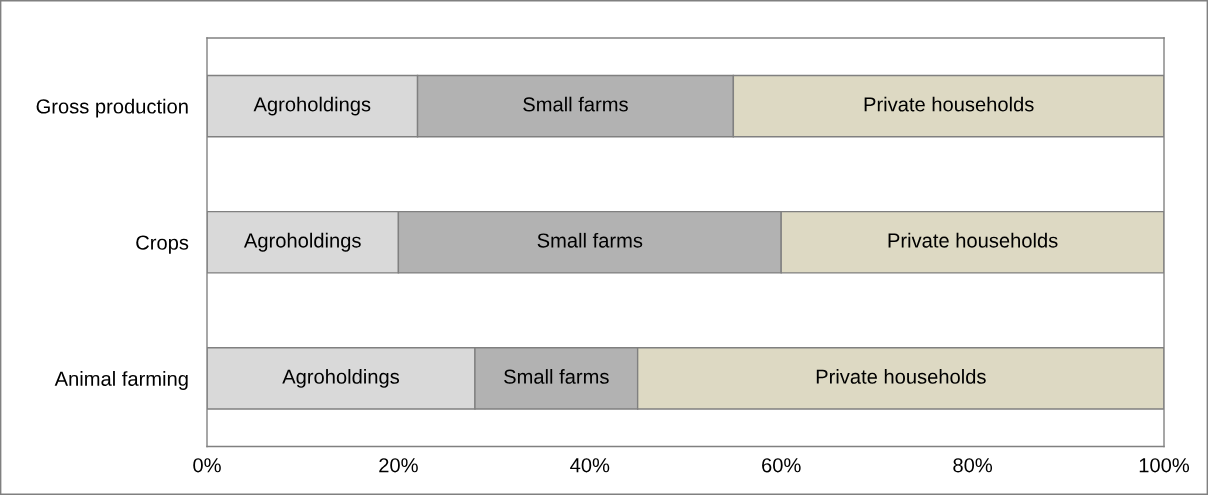 Image resolution: width=1208 pixels, height=495 pixels. I want to click on series-label: Agroholdings, so click(312, 106).